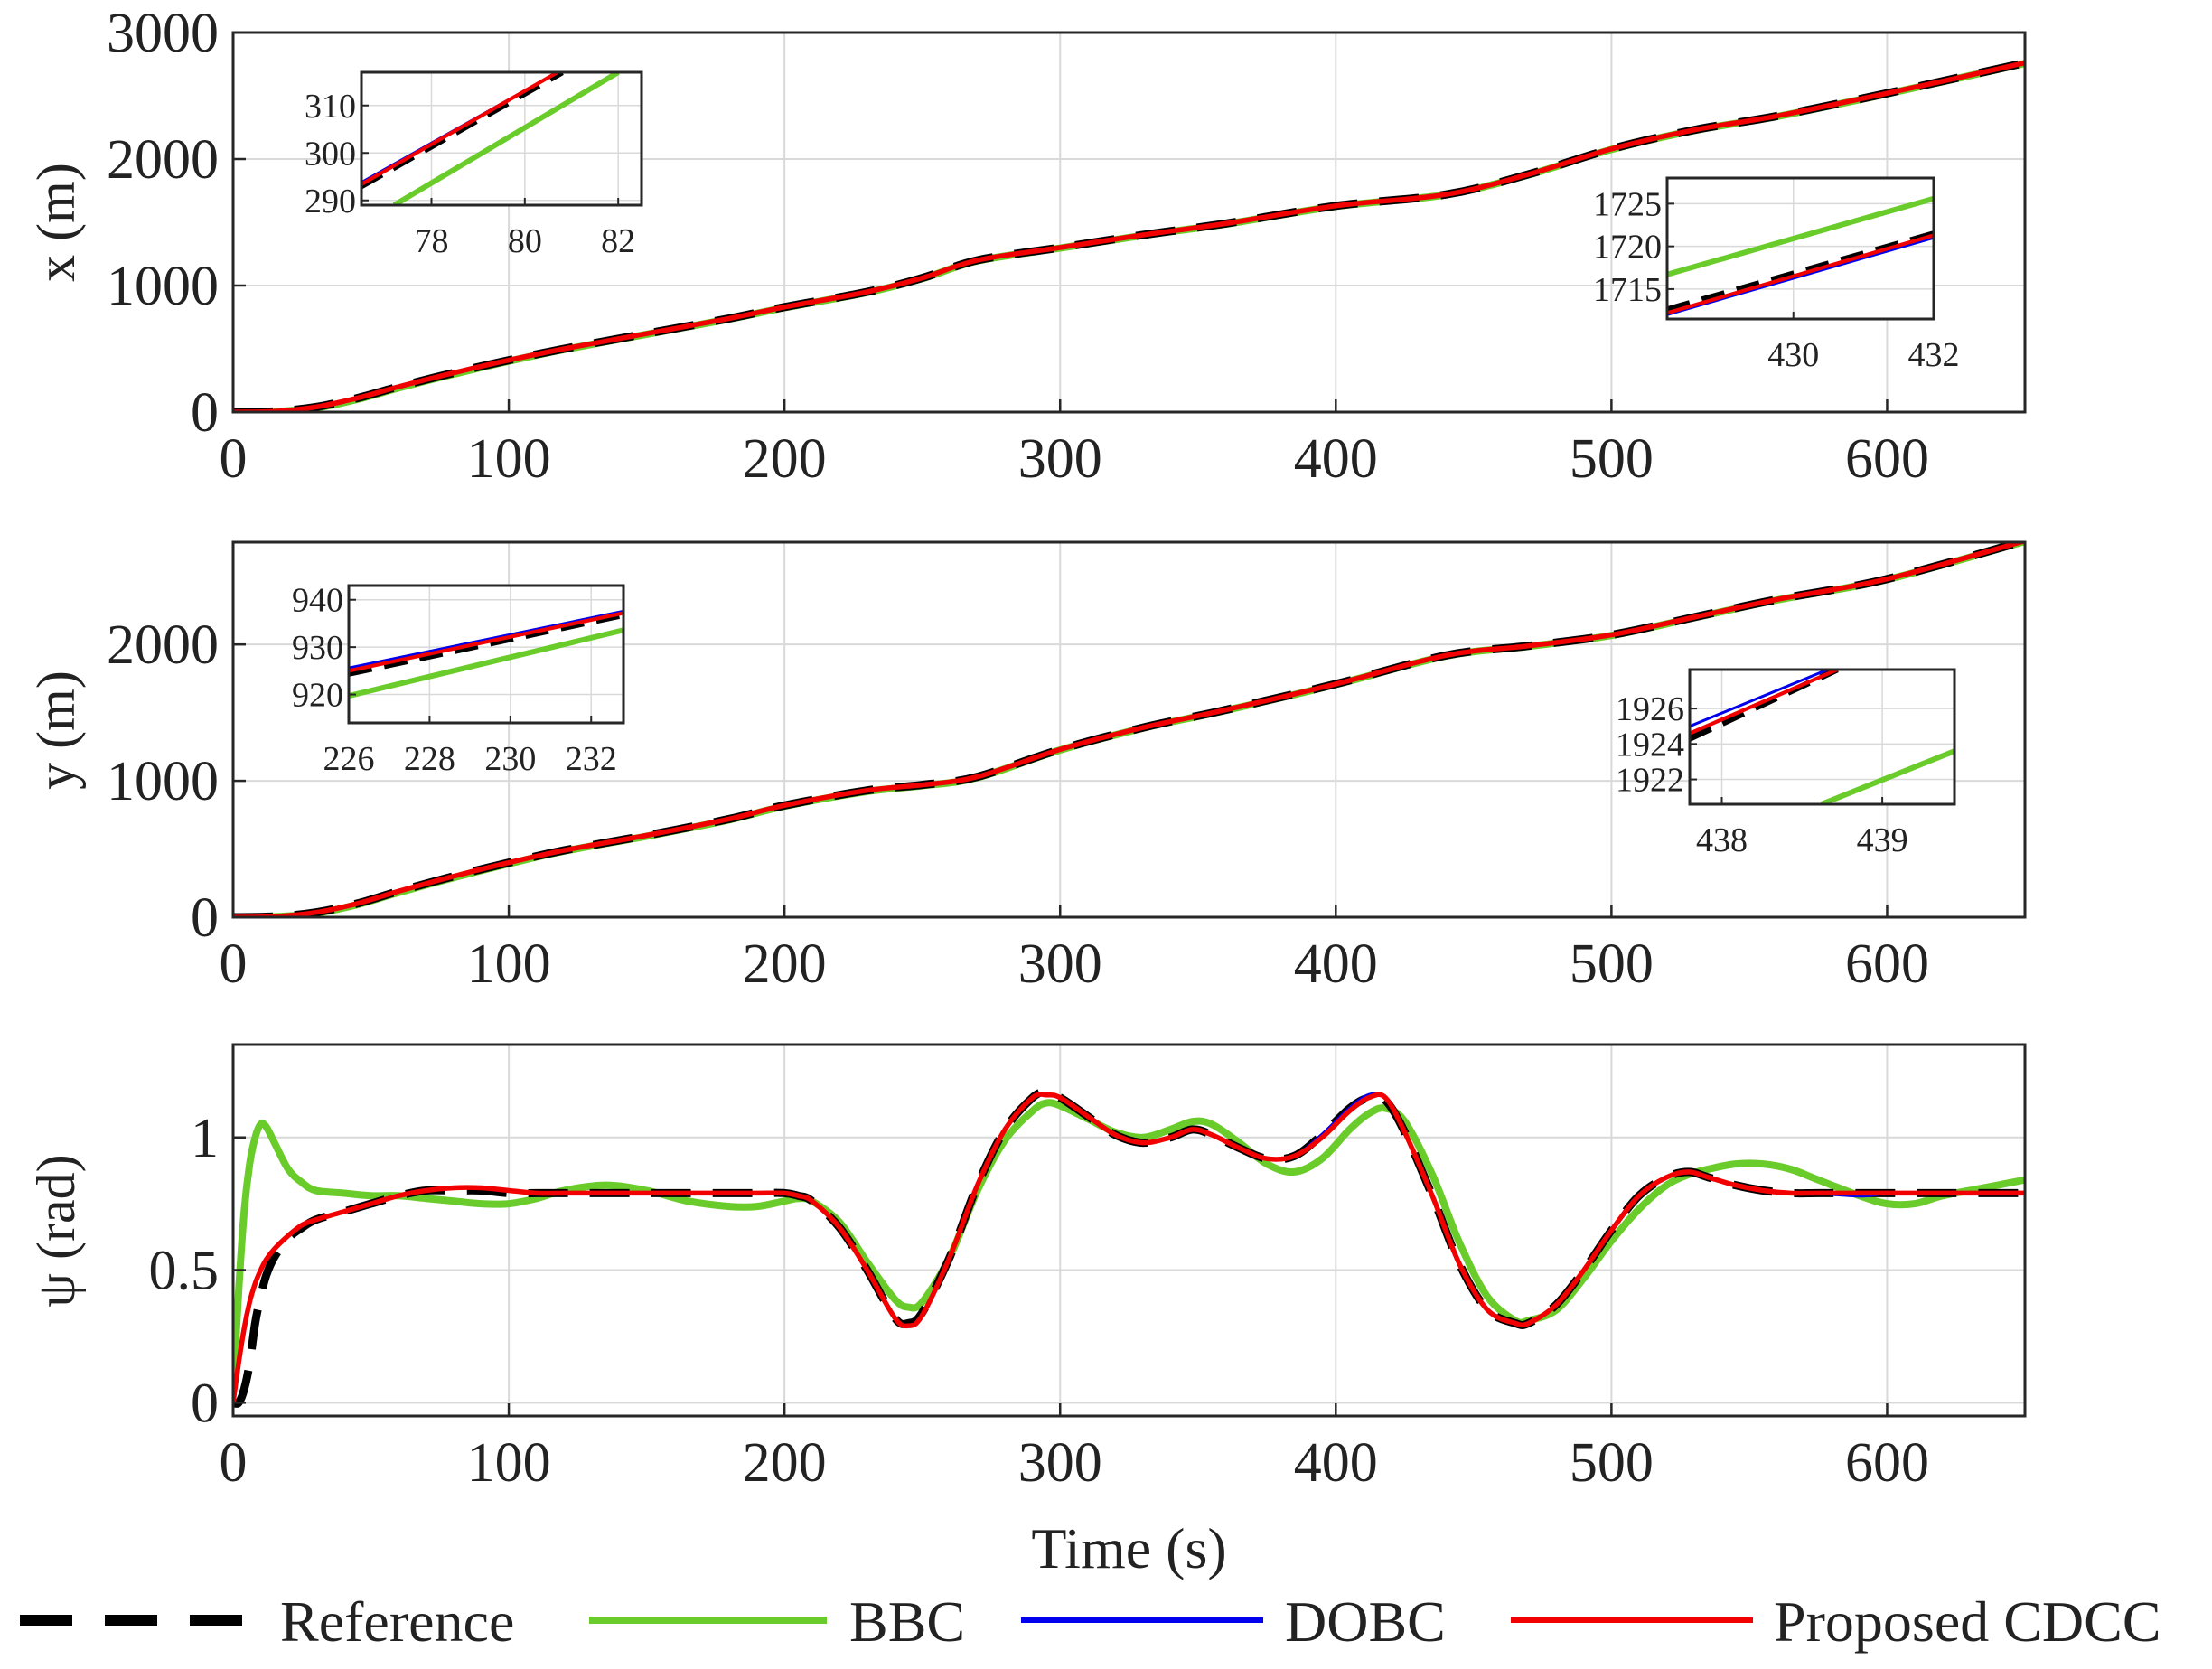  What do you see at coordinates (1722, 840) in the screenshot?
I see `inset-x-tick-label: 438` at bounding box center [1722, 840].